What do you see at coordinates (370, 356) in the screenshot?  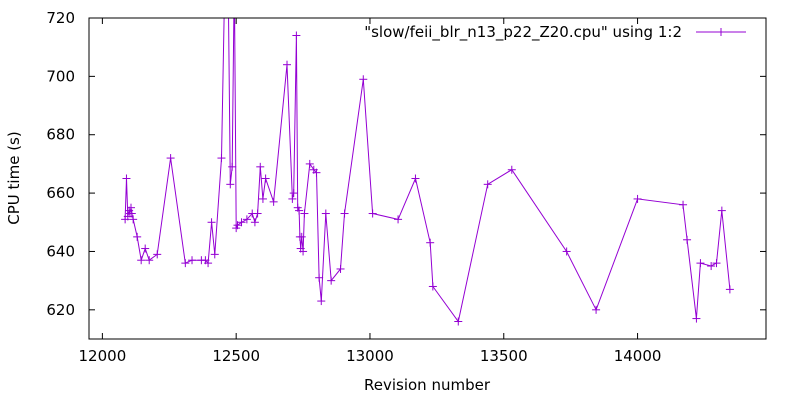 I see `x-tick-label: 13000` at bounding box center [370, 356].